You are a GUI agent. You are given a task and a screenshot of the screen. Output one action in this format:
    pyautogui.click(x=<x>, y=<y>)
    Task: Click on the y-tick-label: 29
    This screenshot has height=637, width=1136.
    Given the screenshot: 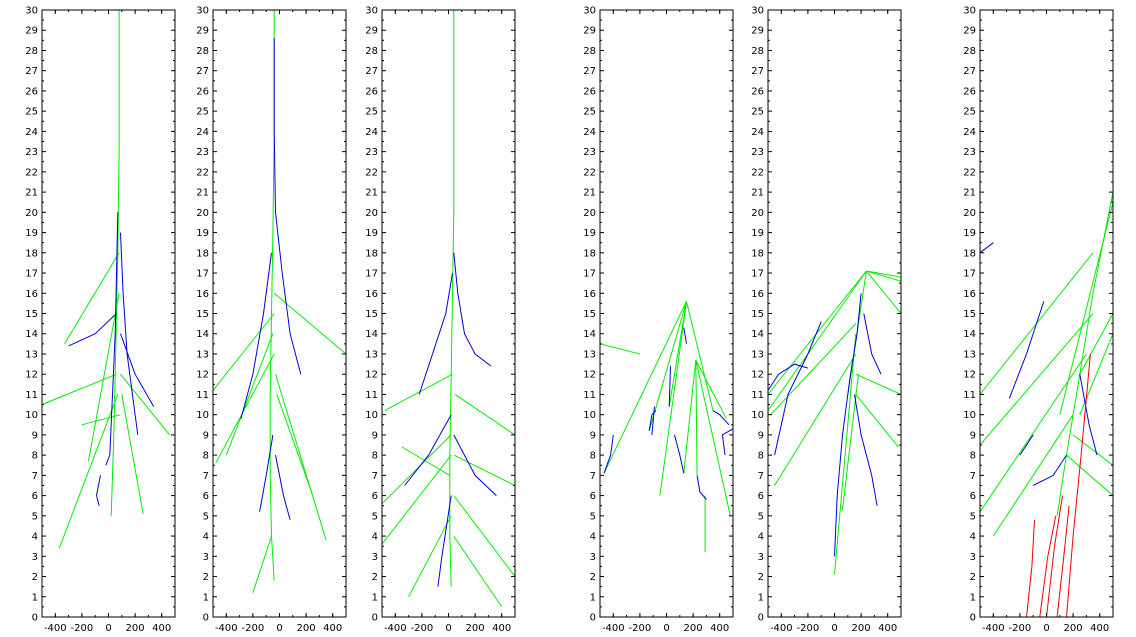 What is the action you would take?
    pyautogui.click(x=202, y=31)
    